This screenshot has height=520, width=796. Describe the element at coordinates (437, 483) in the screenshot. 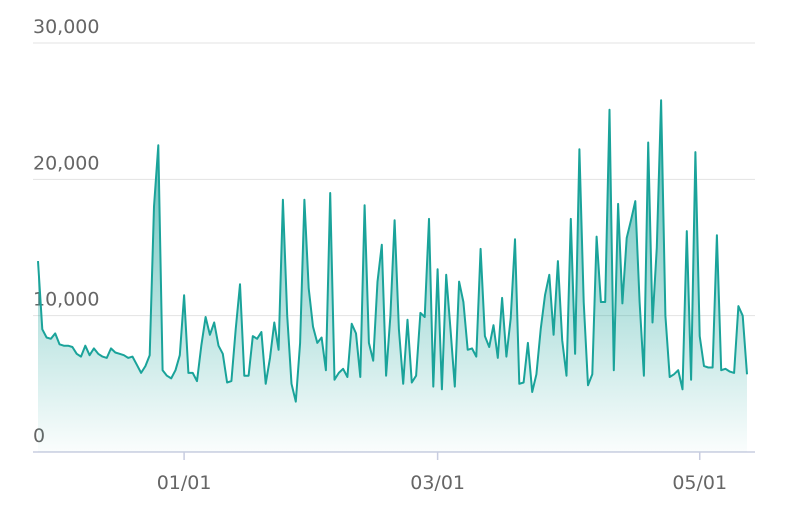

I see `x-tick-label: 03/01` at that location.